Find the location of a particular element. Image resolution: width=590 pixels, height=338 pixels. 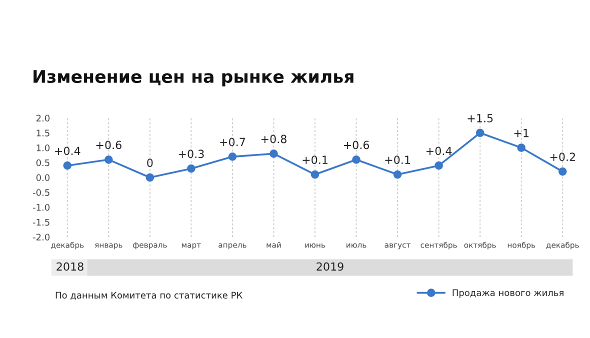

data-label: +0.8 is located at coordinates (273, 139).